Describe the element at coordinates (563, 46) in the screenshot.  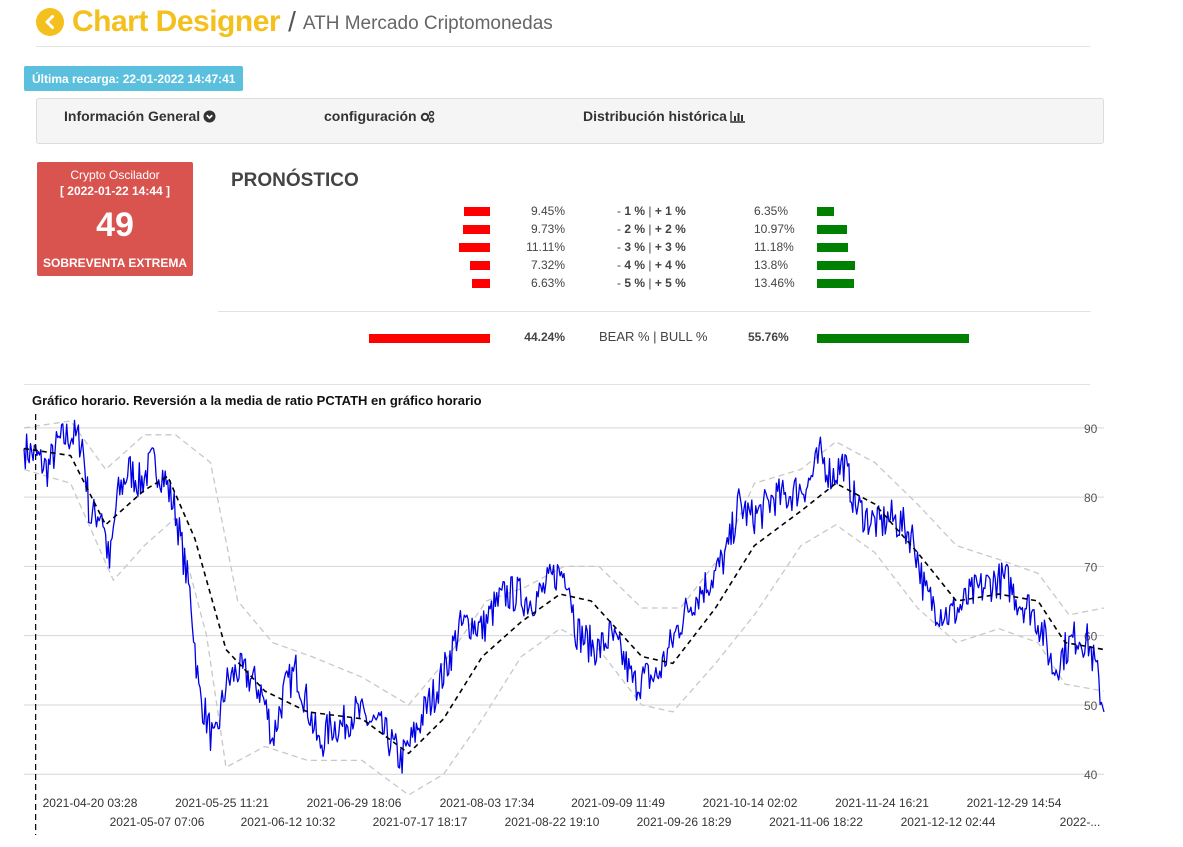
I see `header-divider` at that location.